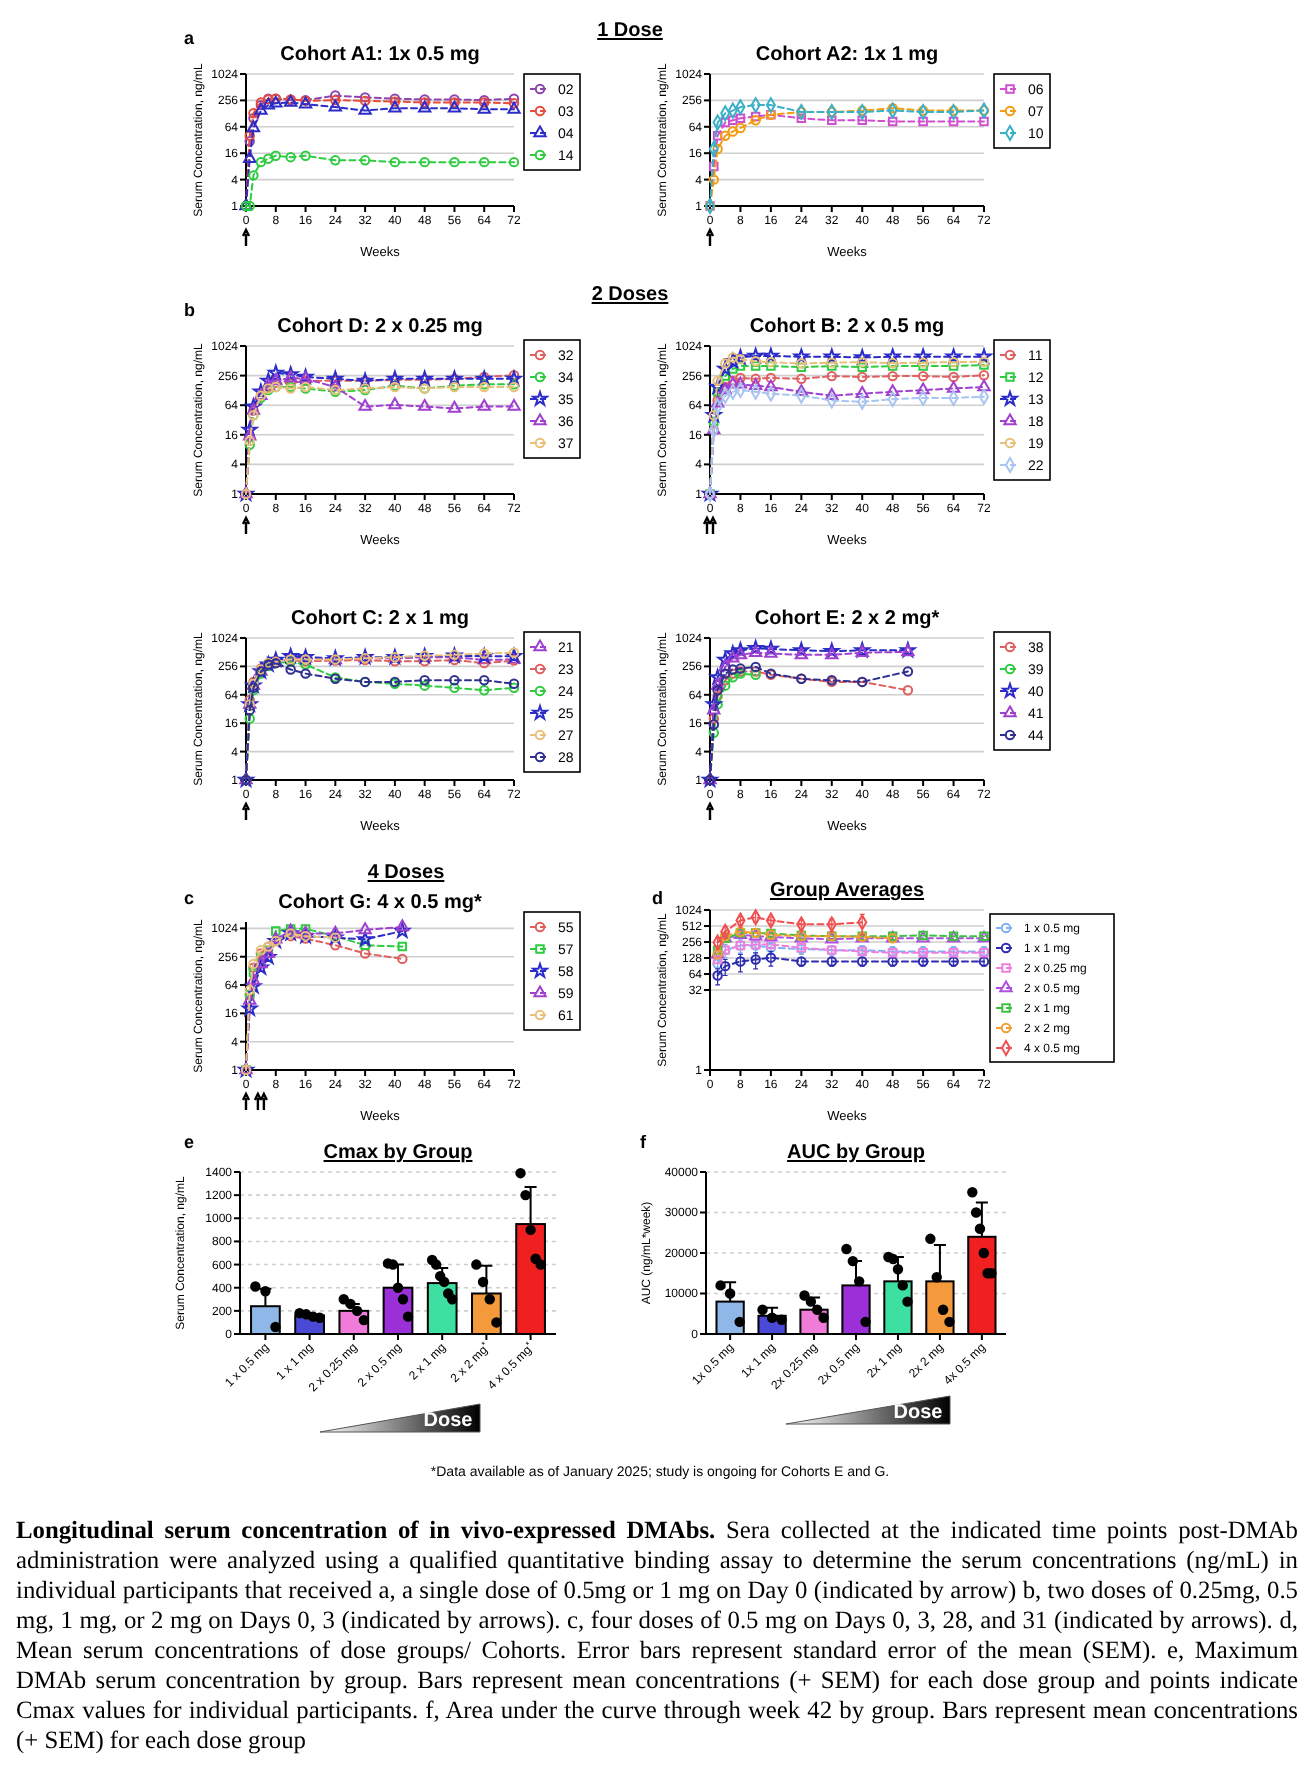  What do you see at coordinates (630, 31) in the screenshot?
I see `text: 1 Dose` at bounding box center [630, 31].